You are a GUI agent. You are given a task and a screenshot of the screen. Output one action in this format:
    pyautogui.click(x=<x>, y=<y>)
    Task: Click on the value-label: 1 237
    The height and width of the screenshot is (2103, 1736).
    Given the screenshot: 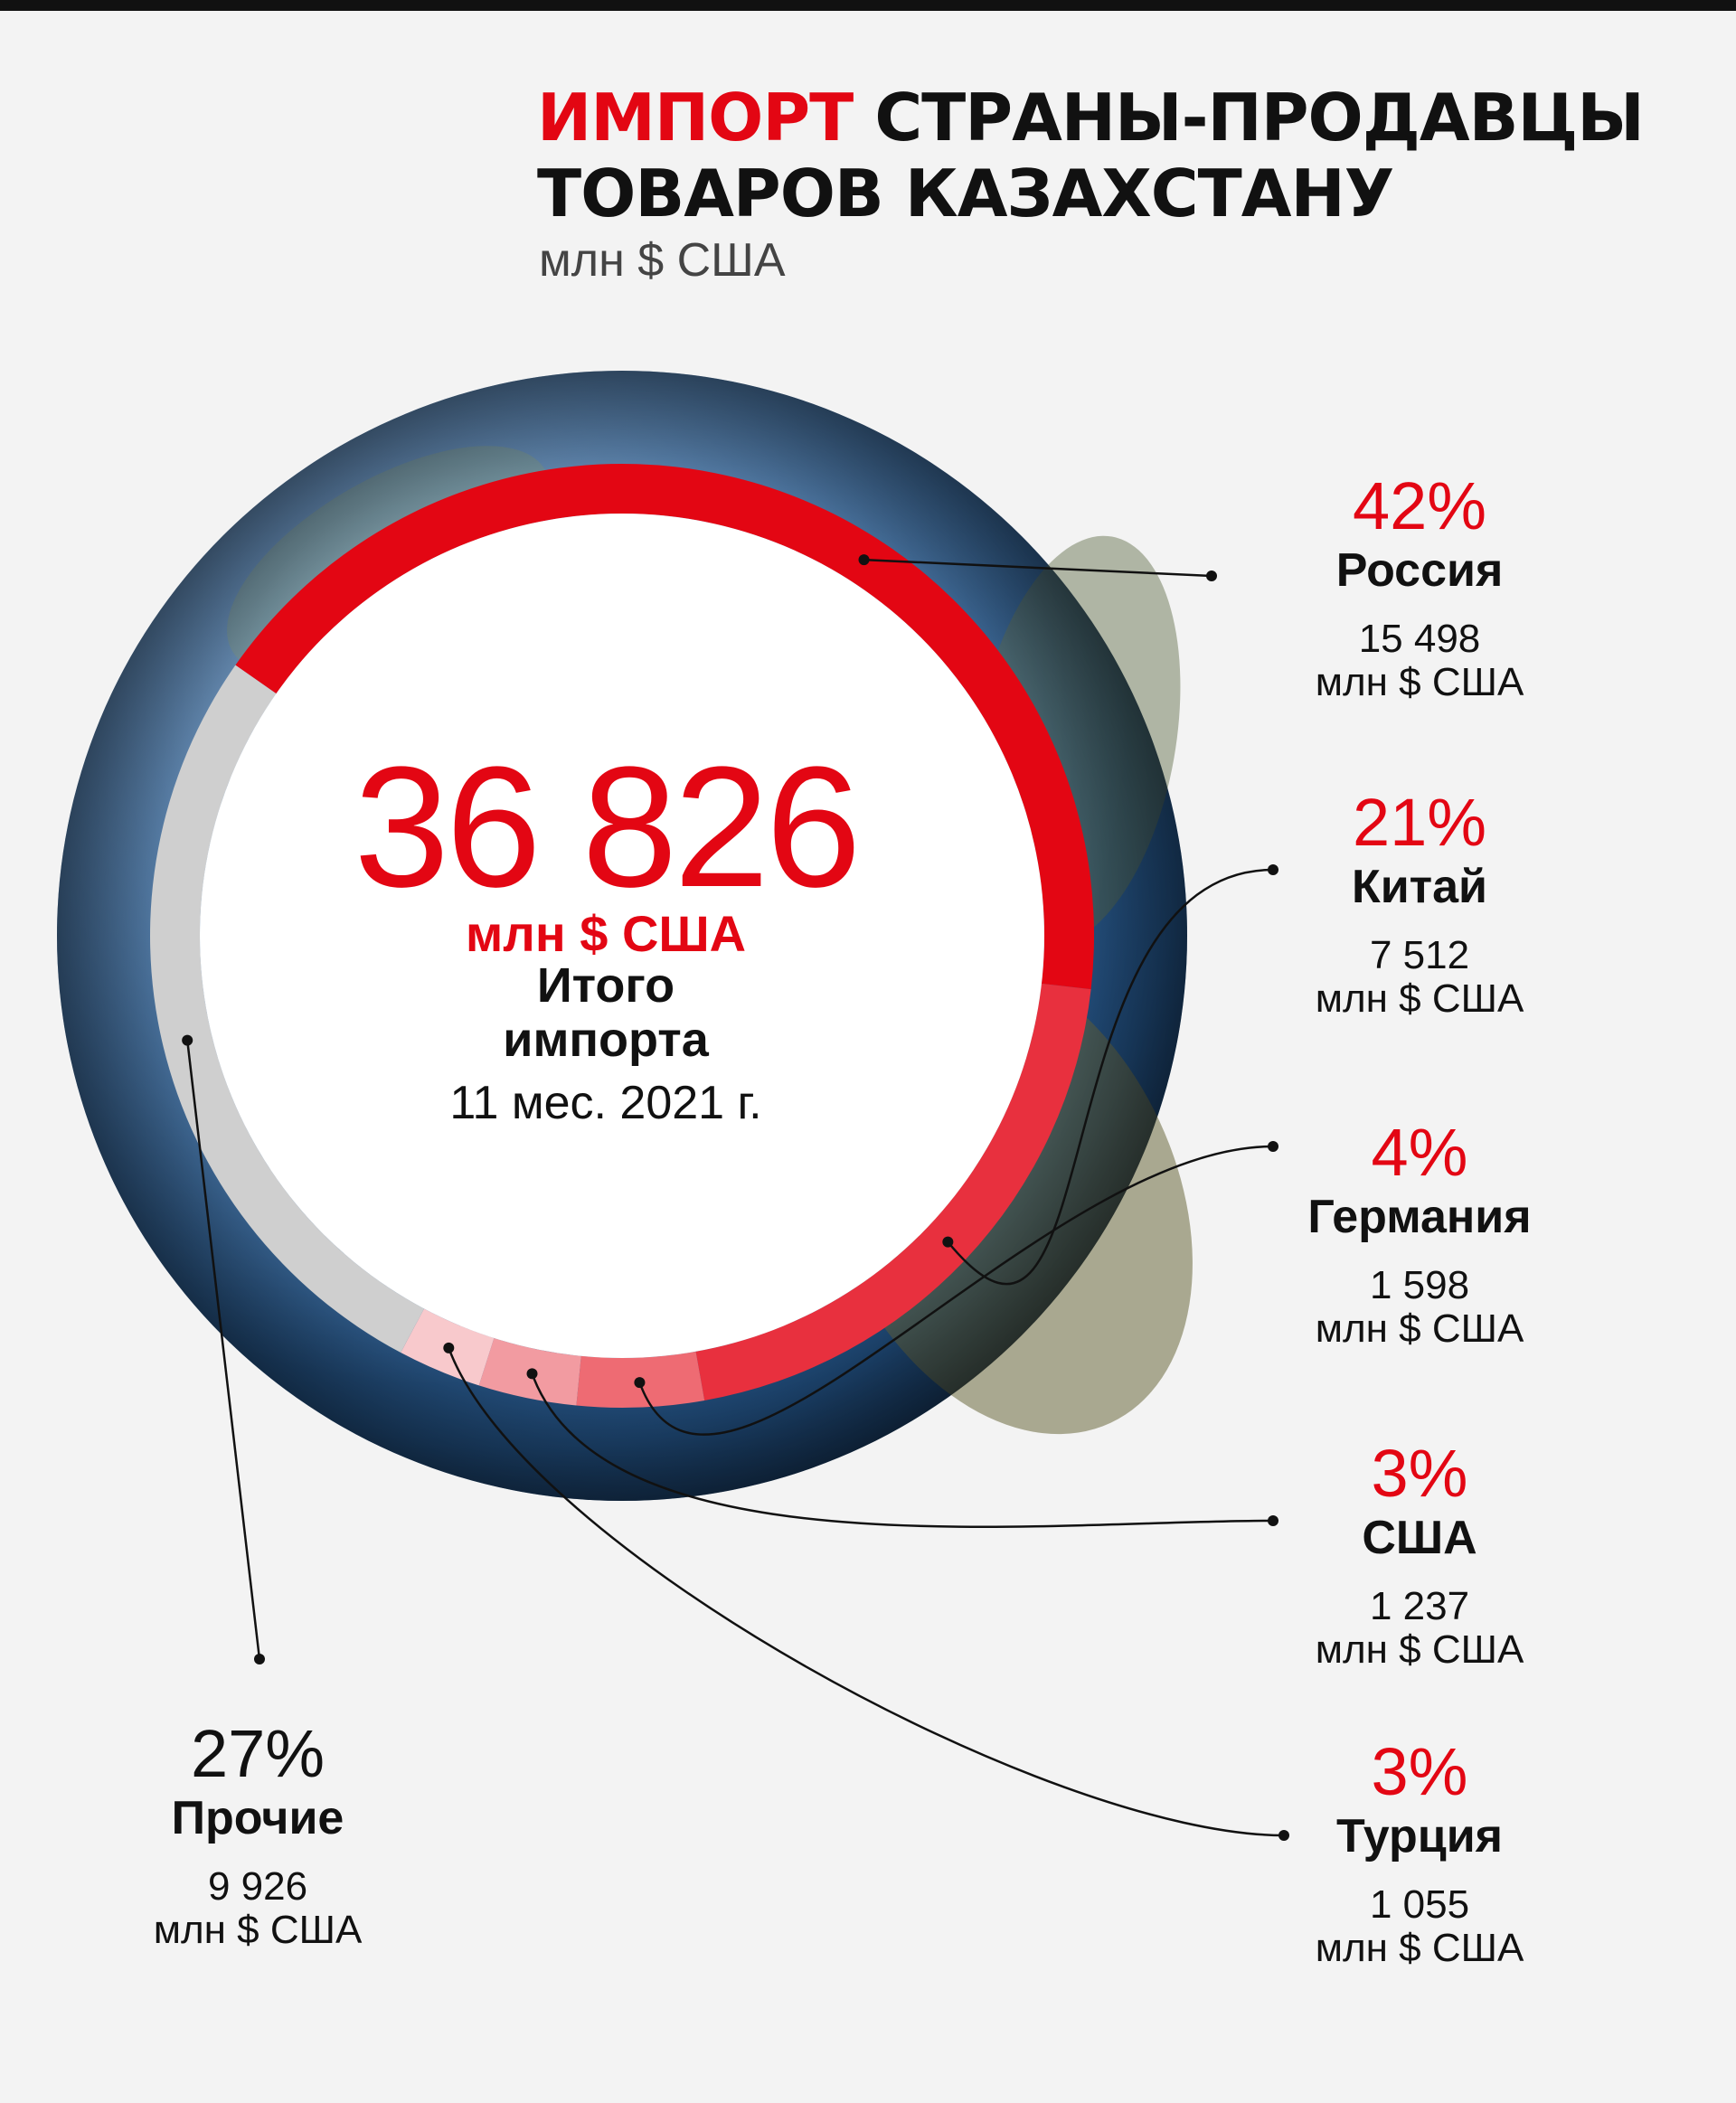 What is the action you would take?
    pyautogui.click(x=1420, y=1606)
    